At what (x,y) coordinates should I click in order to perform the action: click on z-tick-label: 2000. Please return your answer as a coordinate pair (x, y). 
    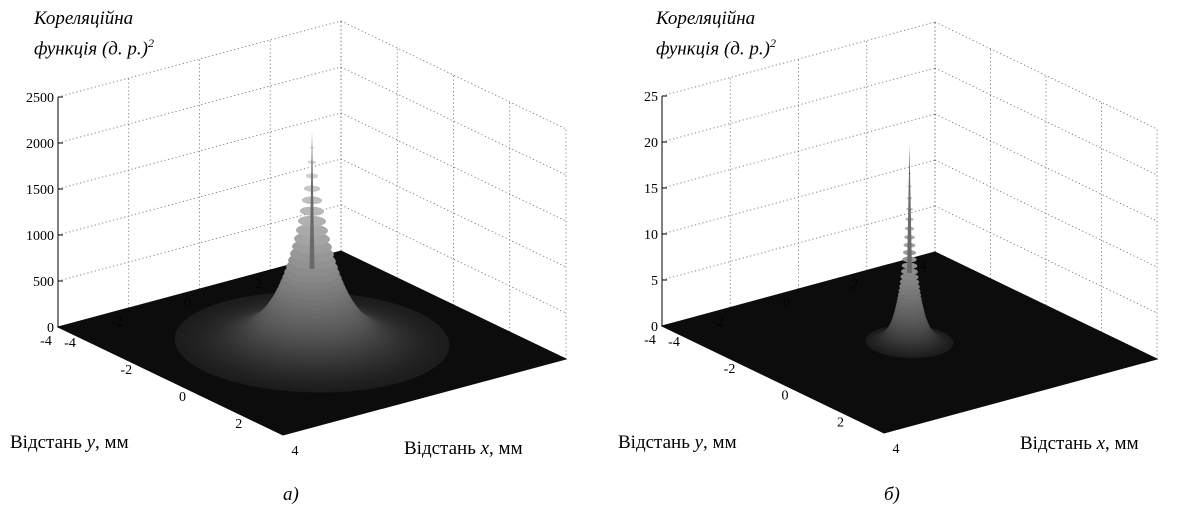
    Looking at the image, I should click on (40, 144).